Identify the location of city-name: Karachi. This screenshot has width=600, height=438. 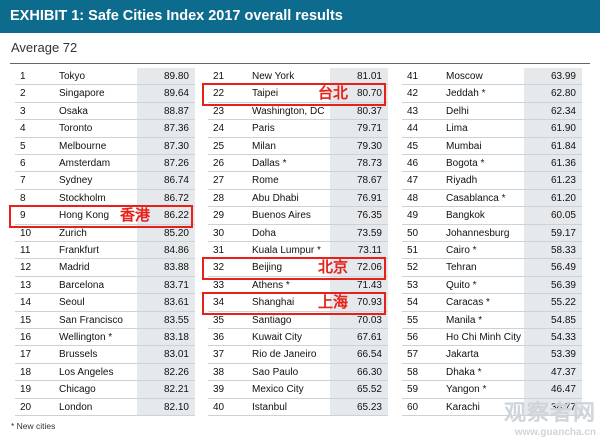
(463, 407).